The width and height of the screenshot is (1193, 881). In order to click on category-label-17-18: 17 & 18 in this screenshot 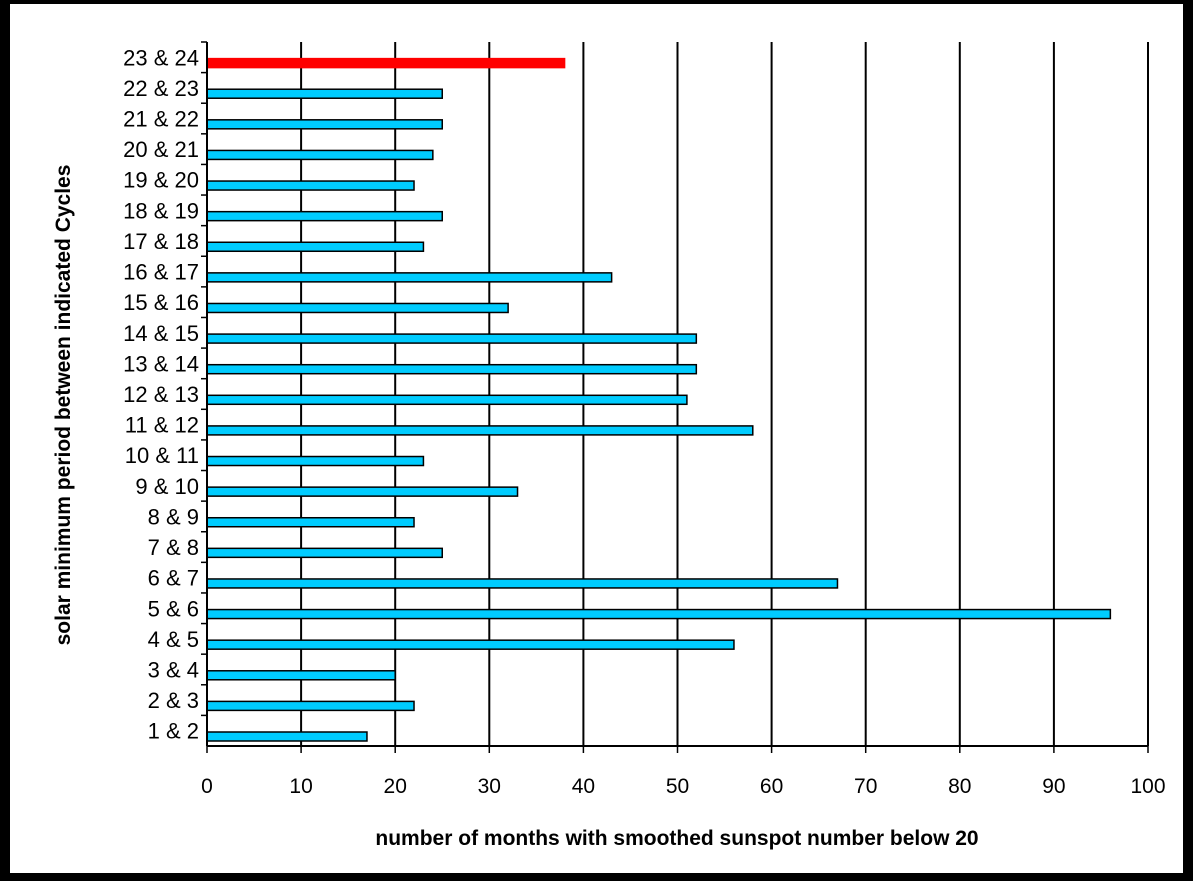, I will do `click(161, 241)`.